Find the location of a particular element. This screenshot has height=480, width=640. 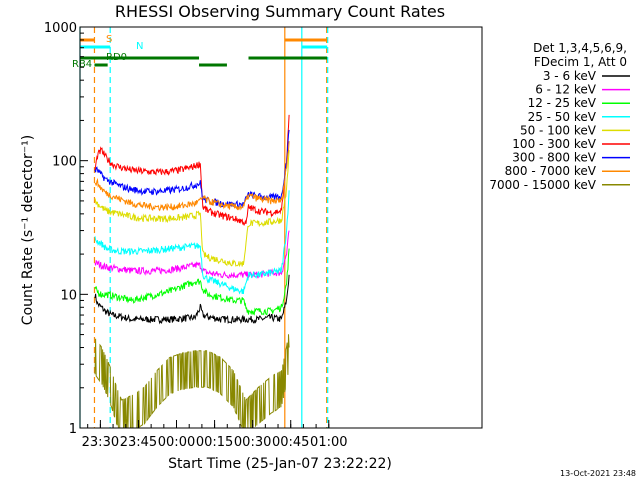

x-tick-label: 00:00 is located at coordinates (176, 442).